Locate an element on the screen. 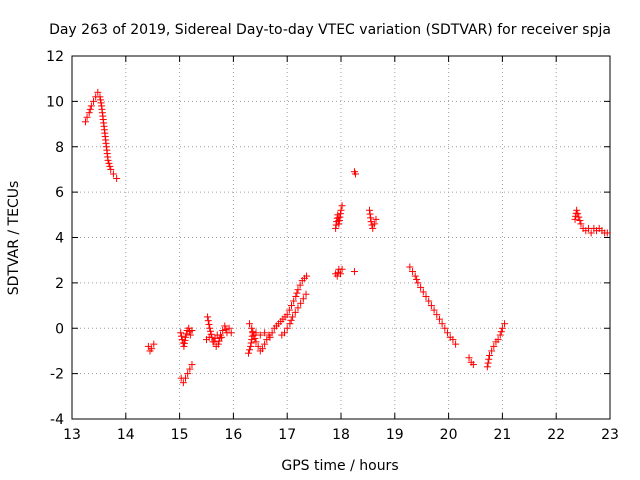  x-tick-label: 22 is located at coordinates (556, 435).